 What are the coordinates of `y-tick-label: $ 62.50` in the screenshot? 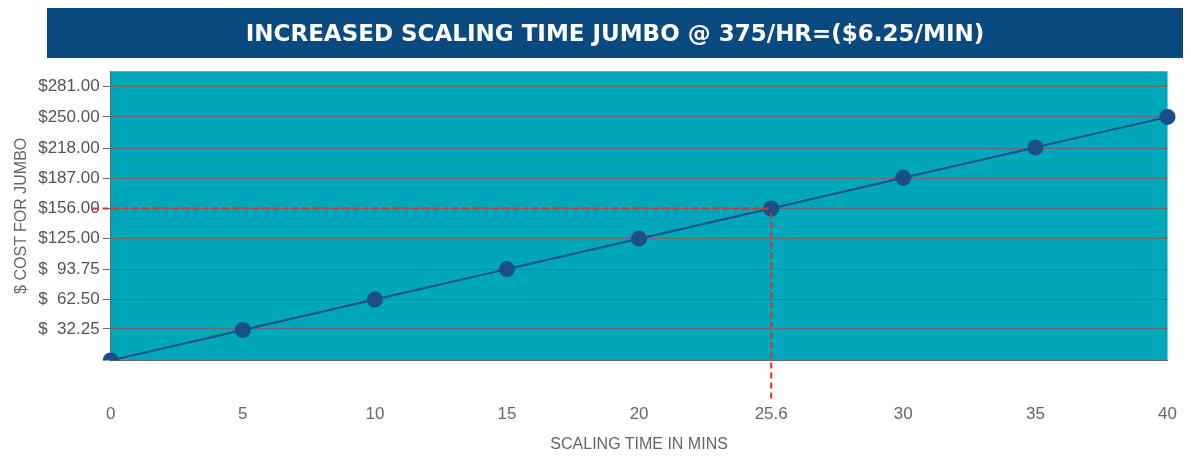 It's located at (69, 299).